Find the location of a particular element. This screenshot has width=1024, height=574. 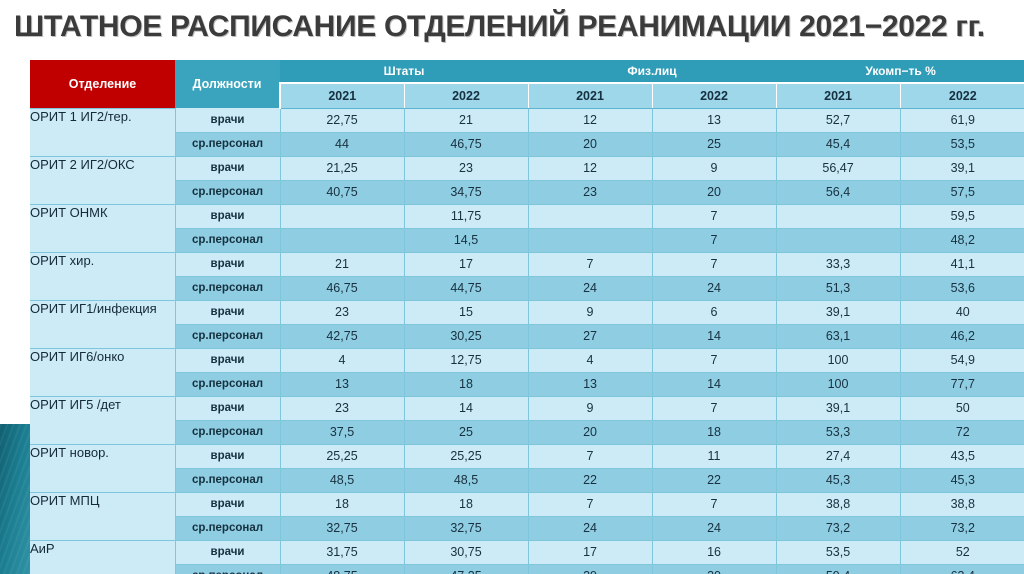

left-decorative-ribbon is located at coordinates (15, 499).